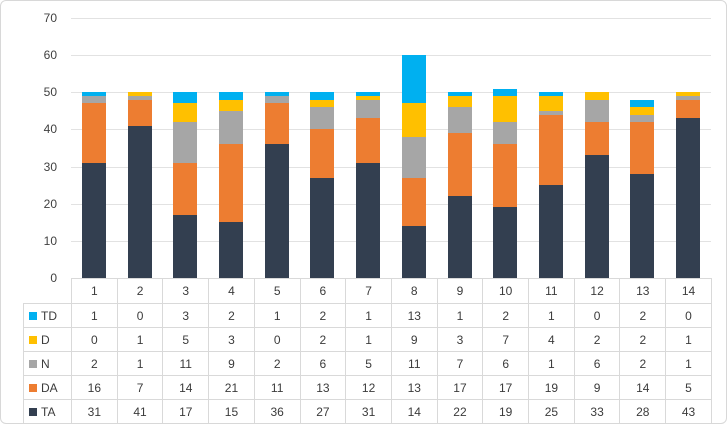 The image size is (727, 424). I want to click on value-cell: 13, so click(414, 315).